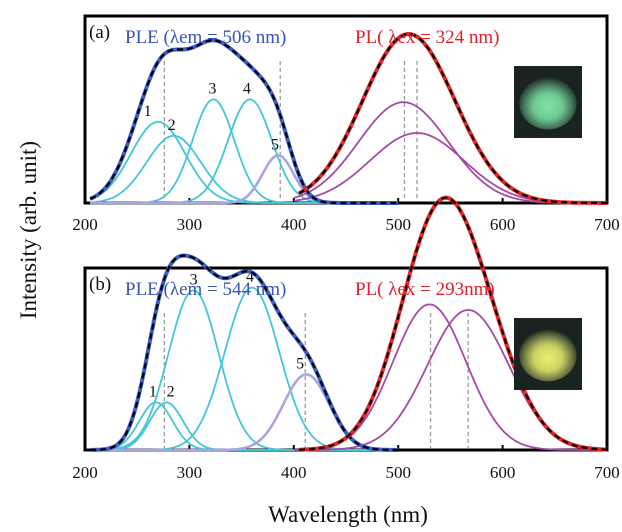  Describe the element at coordinates (28, 230) in the screenshot. I see `y-axis-title: Intensity (arb. unit)` at that location.